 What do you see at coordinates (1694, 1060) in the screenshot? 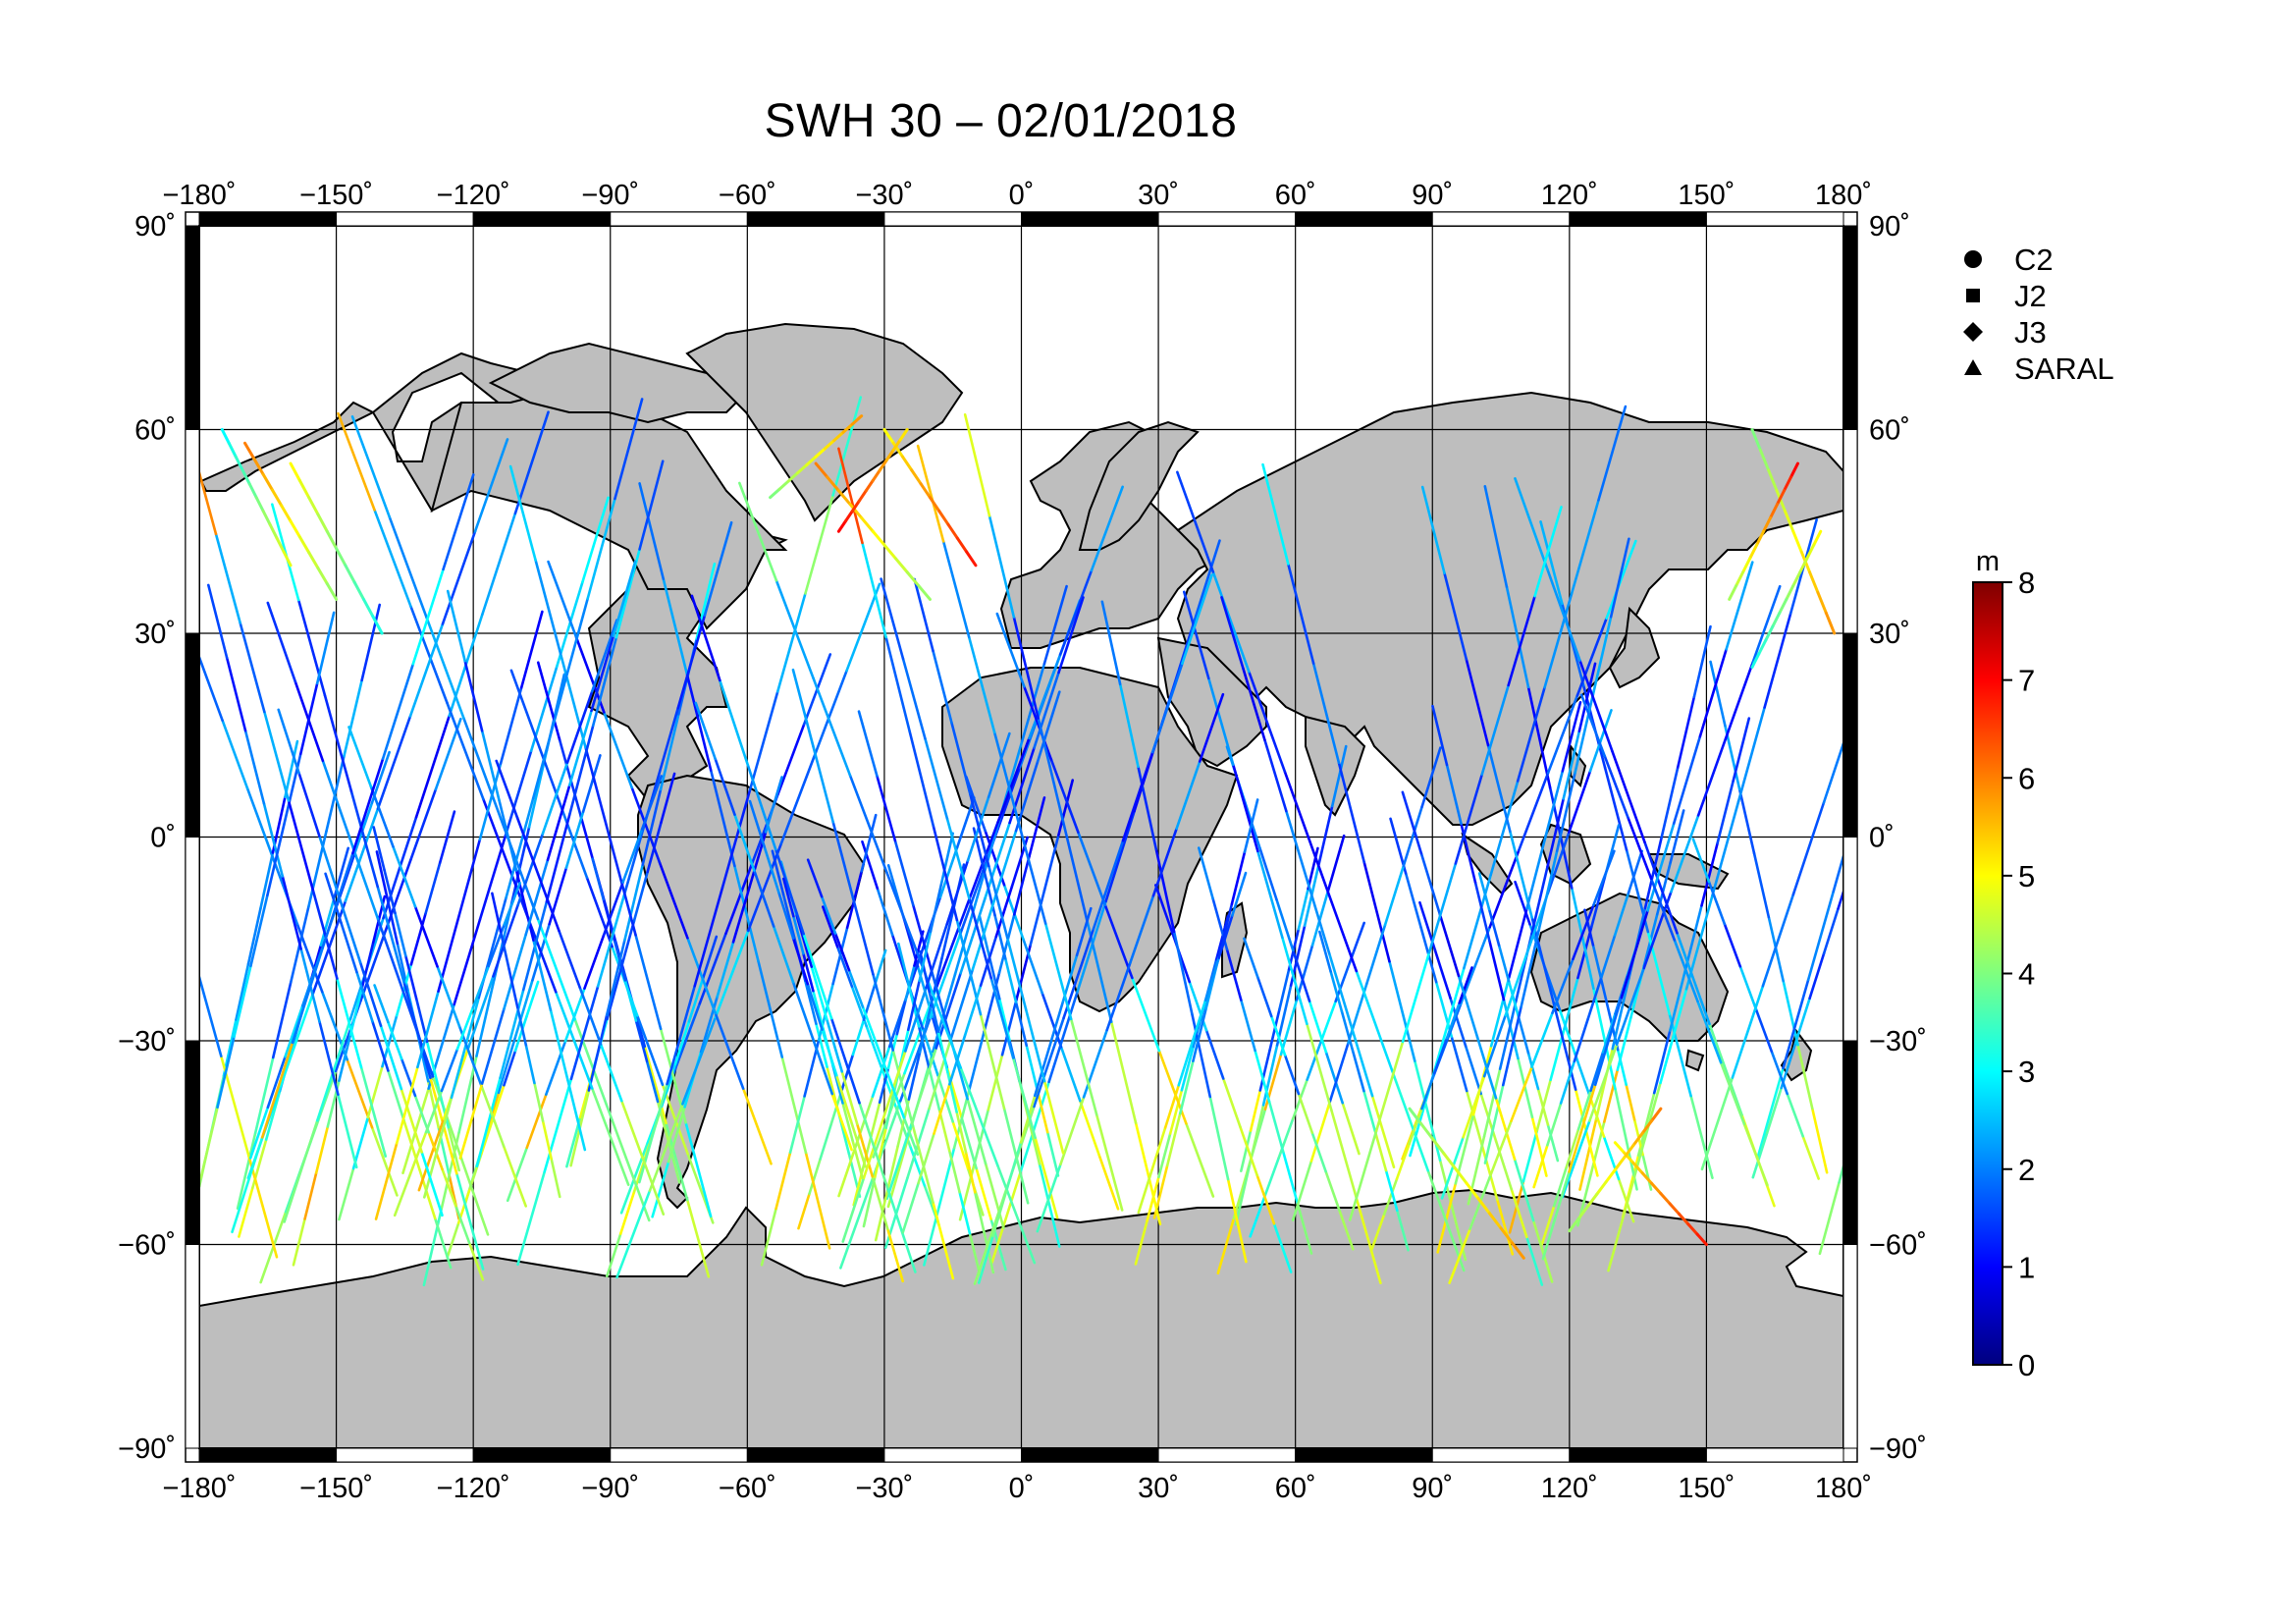
I see `tasmania` at bounding box center [1694, 1060].